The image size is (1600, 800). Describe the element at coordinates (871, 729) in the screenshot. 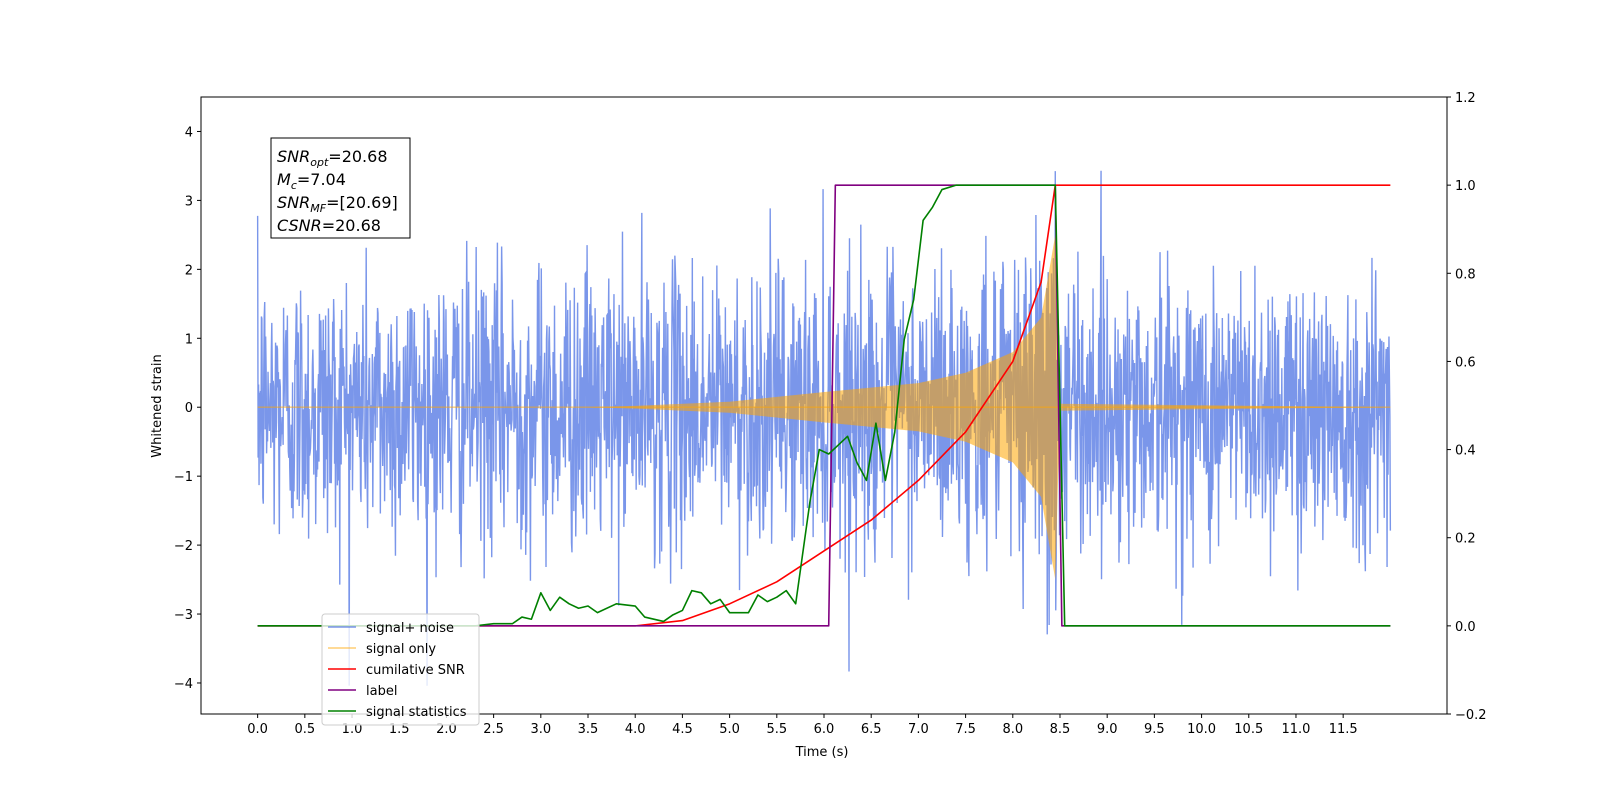

I see `x-tick-label: 6.5` at that location.